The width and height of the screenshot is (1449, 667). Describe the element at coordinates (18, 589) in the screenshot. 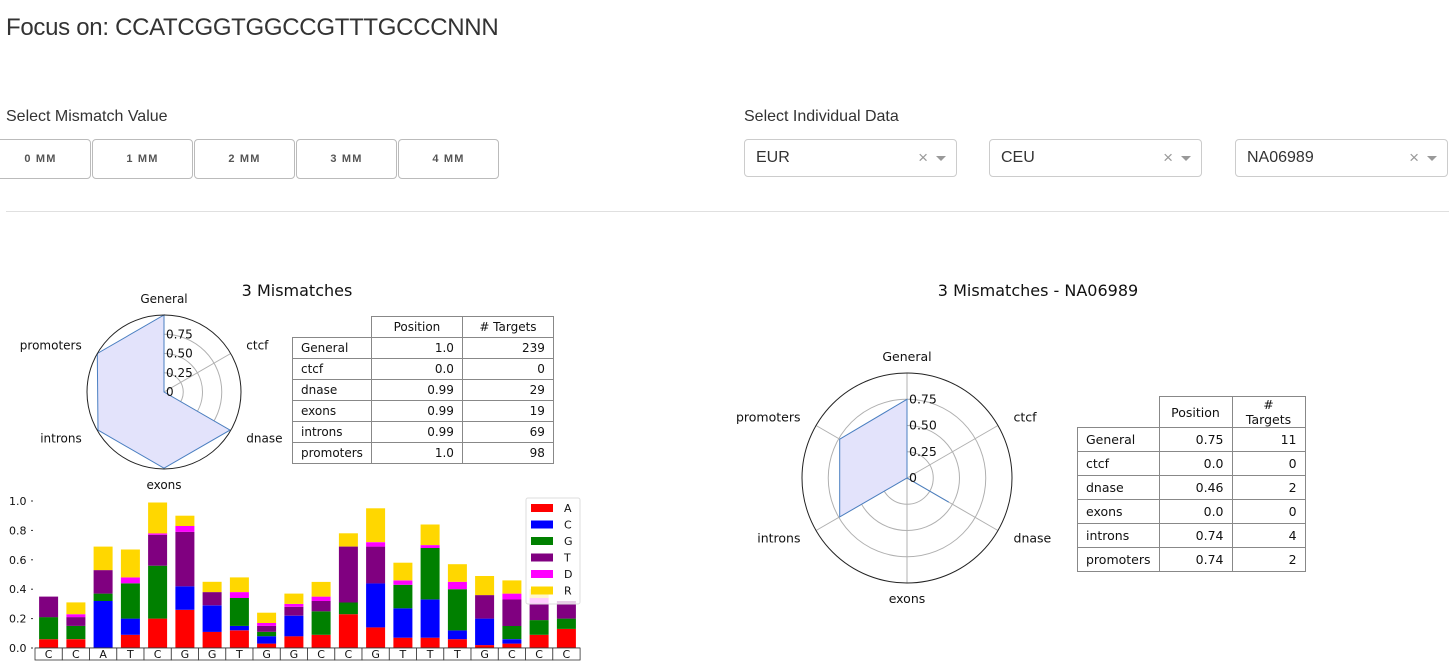

I see `y-tick-label: 0.4` at that location.